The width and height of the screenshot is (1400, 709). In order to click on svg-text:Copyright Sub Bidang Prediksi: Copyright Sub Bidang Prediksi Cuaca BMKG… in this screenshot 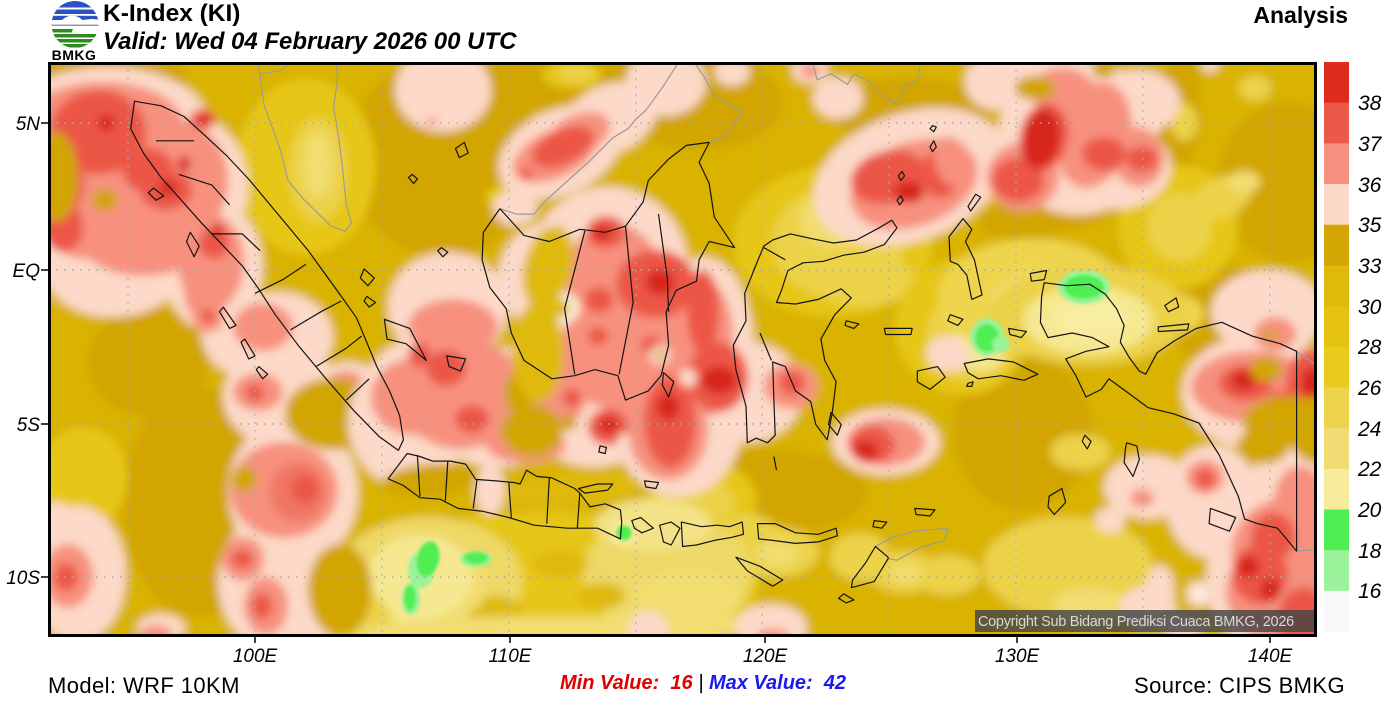, I will do `click(1136, 622)`.